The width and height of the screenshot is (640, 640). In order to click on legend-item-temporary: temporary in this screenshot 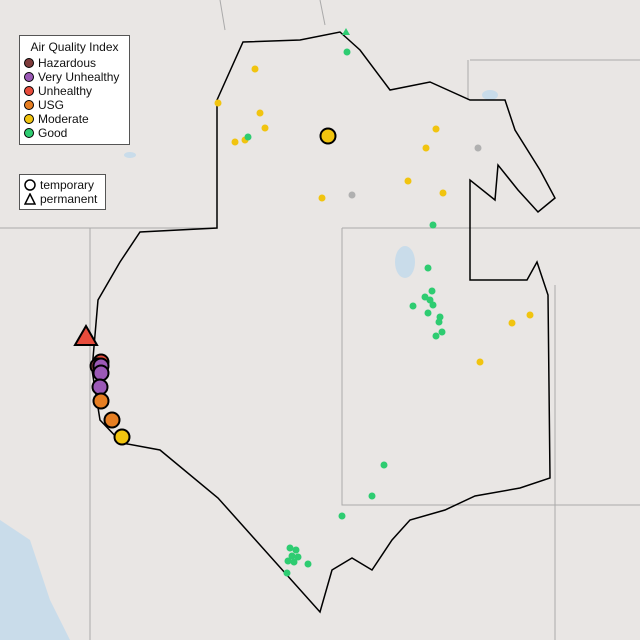, I will do `click(62, 185)`.